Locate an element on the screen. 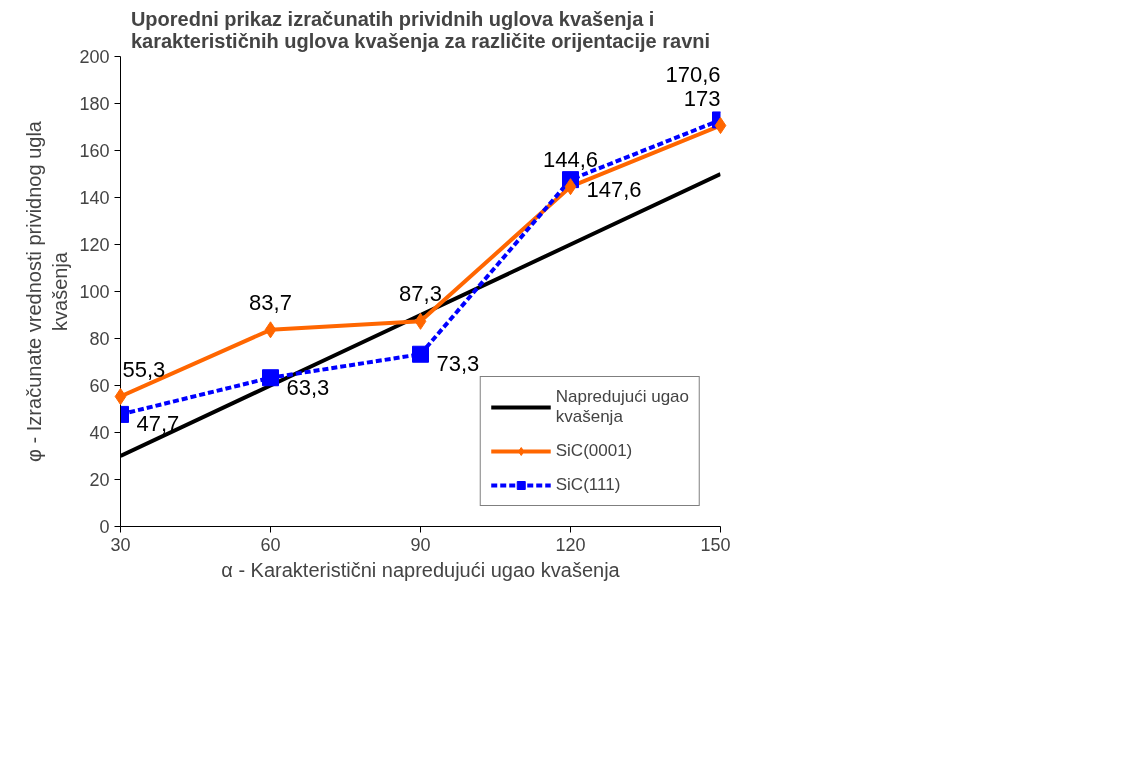 This screenshot has height=762, width=1132. data-label: 87,3 is located at coordinates (420, 294).